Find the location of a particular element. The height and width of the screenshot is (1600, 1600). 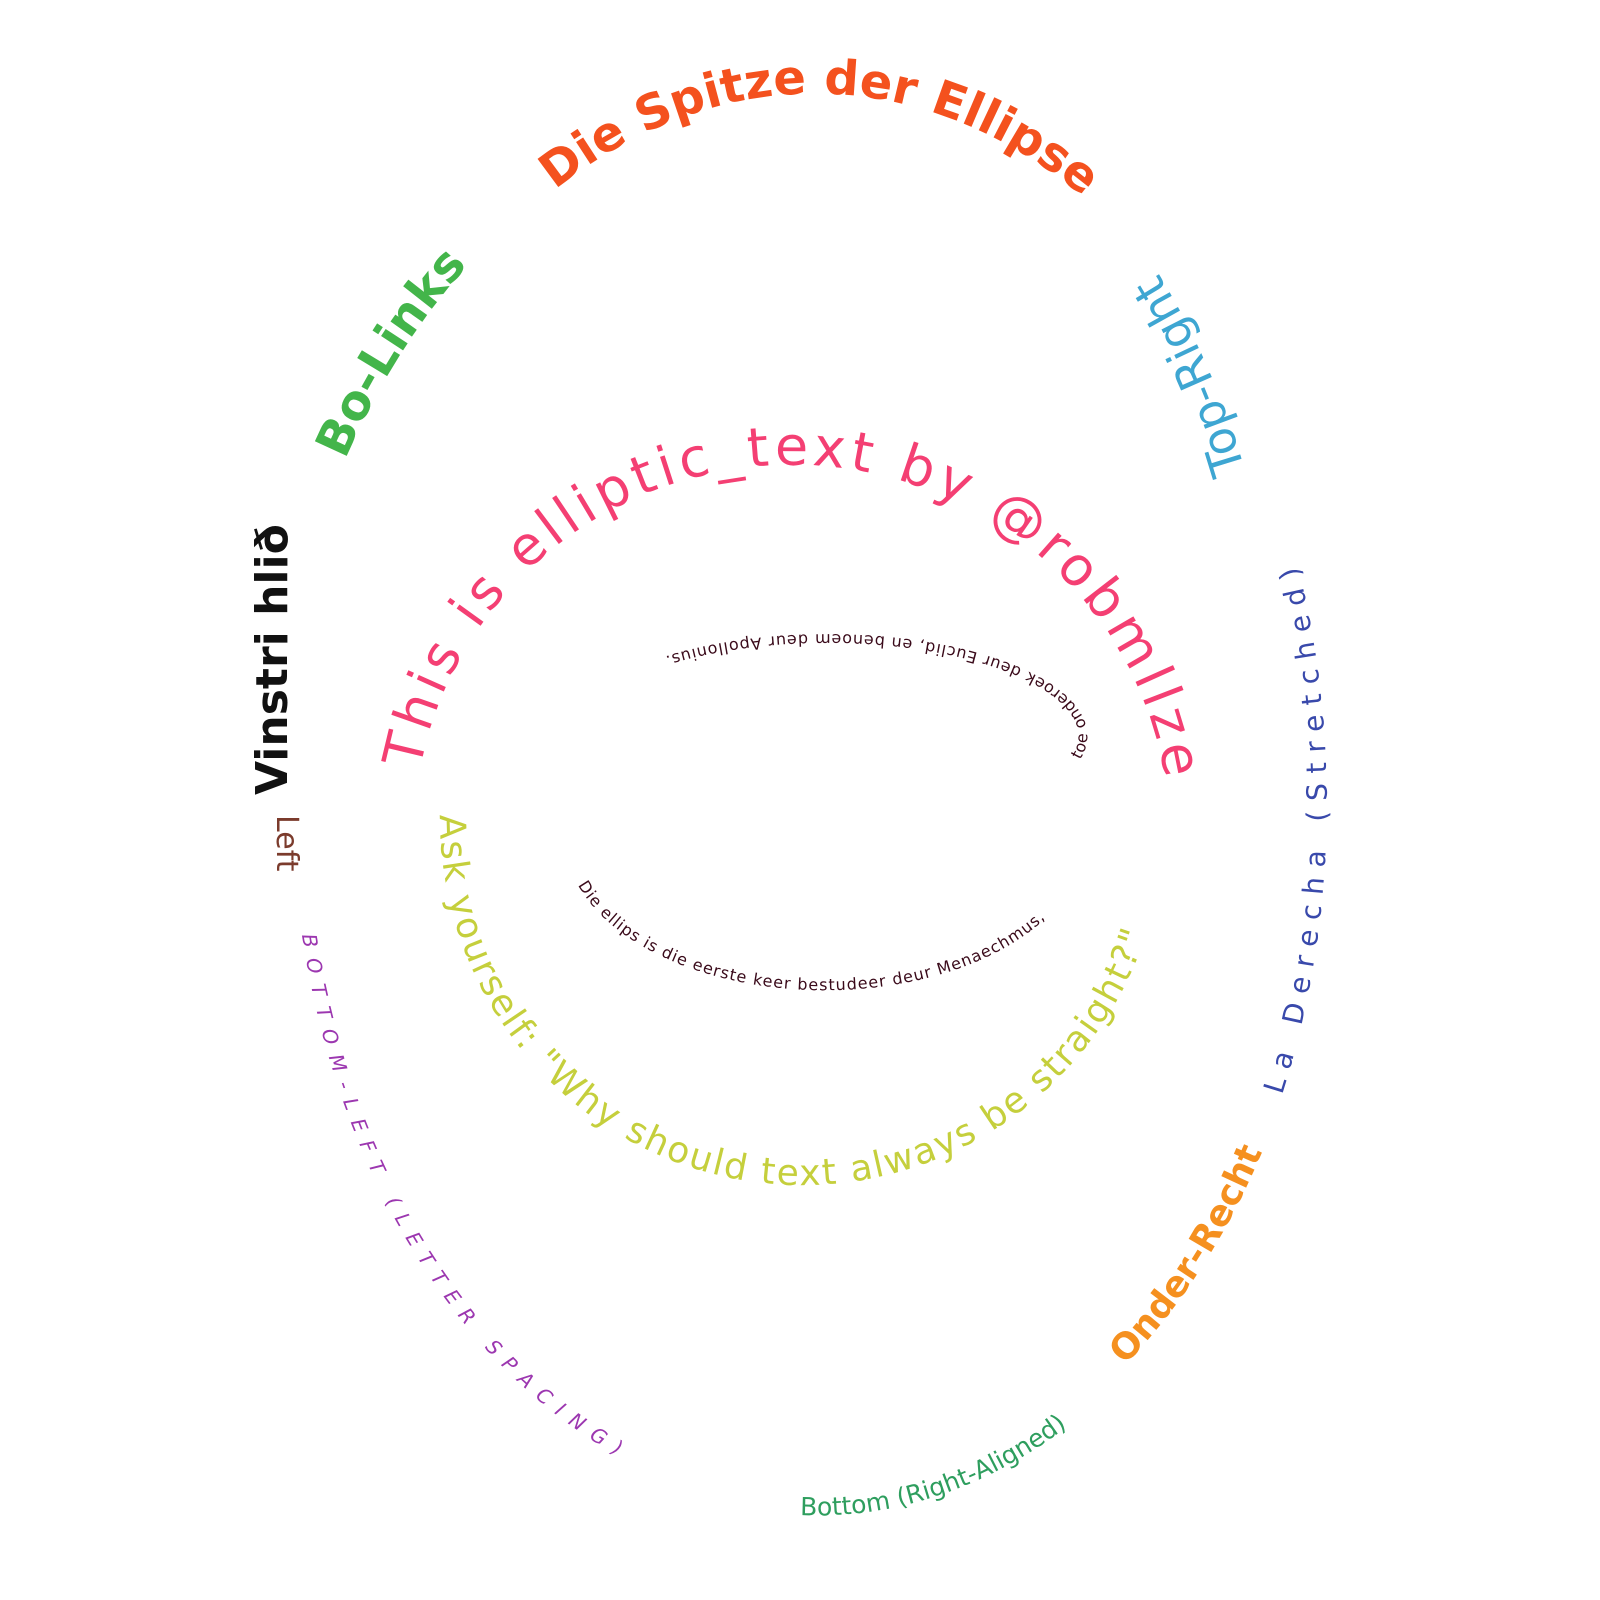

label-top-text: Die Spitze der Ellipse is located at coordinates (820, 127).